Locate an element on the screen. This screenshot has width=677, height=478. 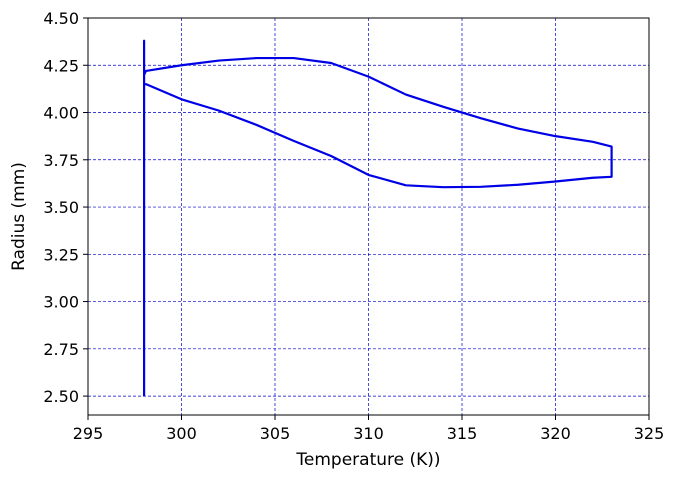
x-tick-label: 320 is located at coordinates (555, 433).